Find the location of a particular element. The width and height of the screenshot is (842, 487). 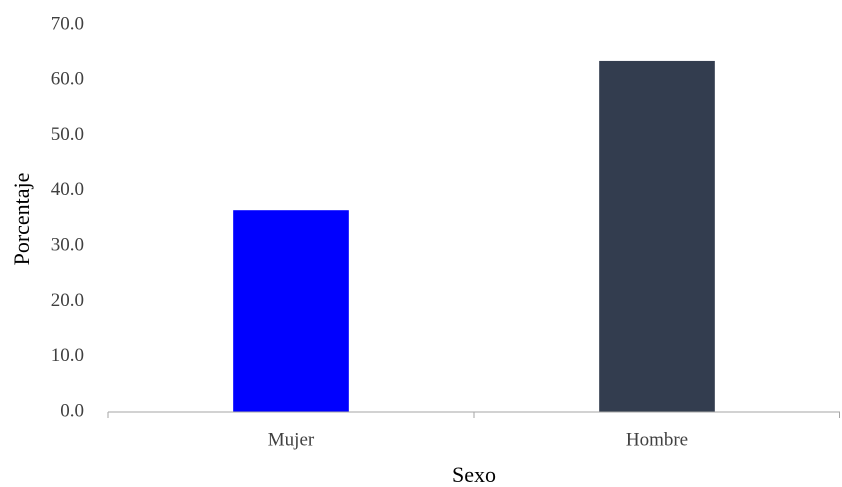

y-axis-title: Porcentaje is located at coordinates (21, 219).